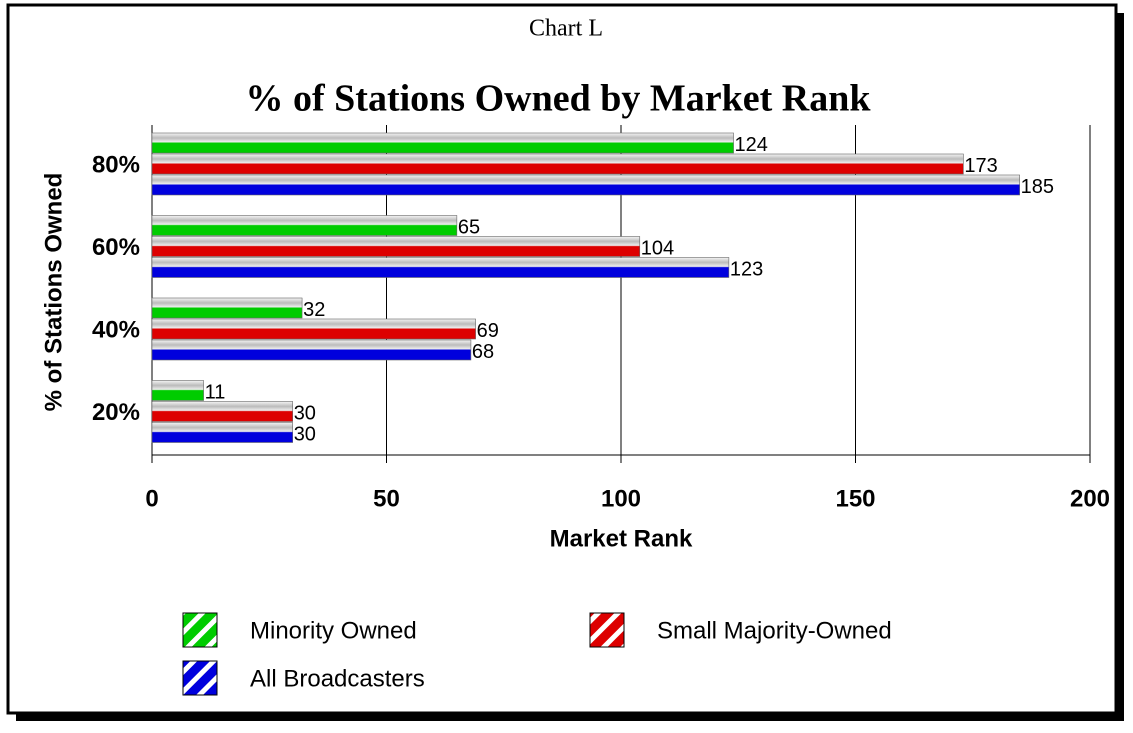  Describe the element at coordinates (488, 331) in the screenshot. I see `data-label: 69` at that location.